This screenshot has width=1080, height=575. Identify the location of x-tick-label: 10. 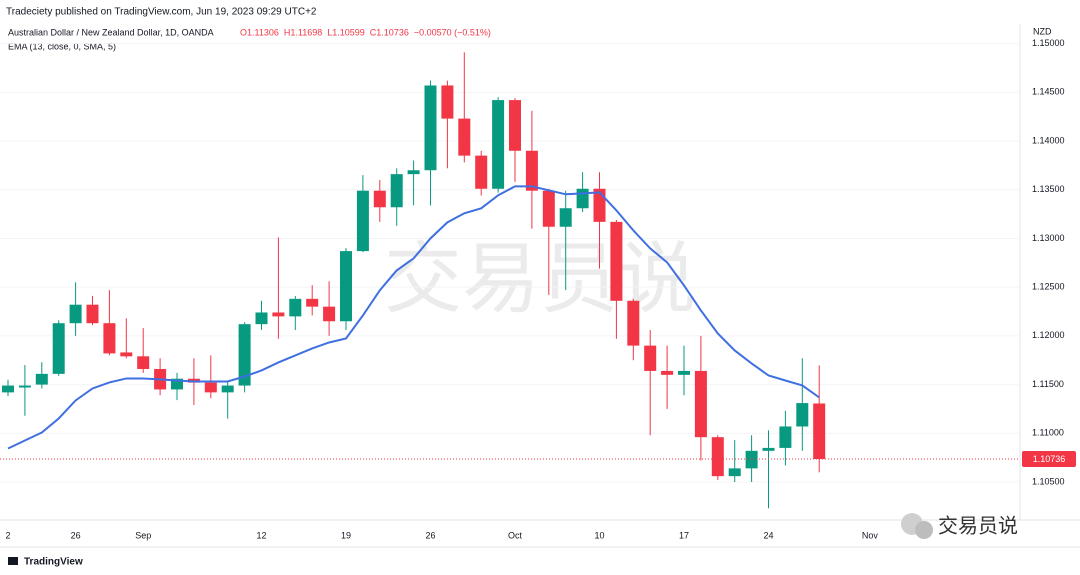
(599, 535).